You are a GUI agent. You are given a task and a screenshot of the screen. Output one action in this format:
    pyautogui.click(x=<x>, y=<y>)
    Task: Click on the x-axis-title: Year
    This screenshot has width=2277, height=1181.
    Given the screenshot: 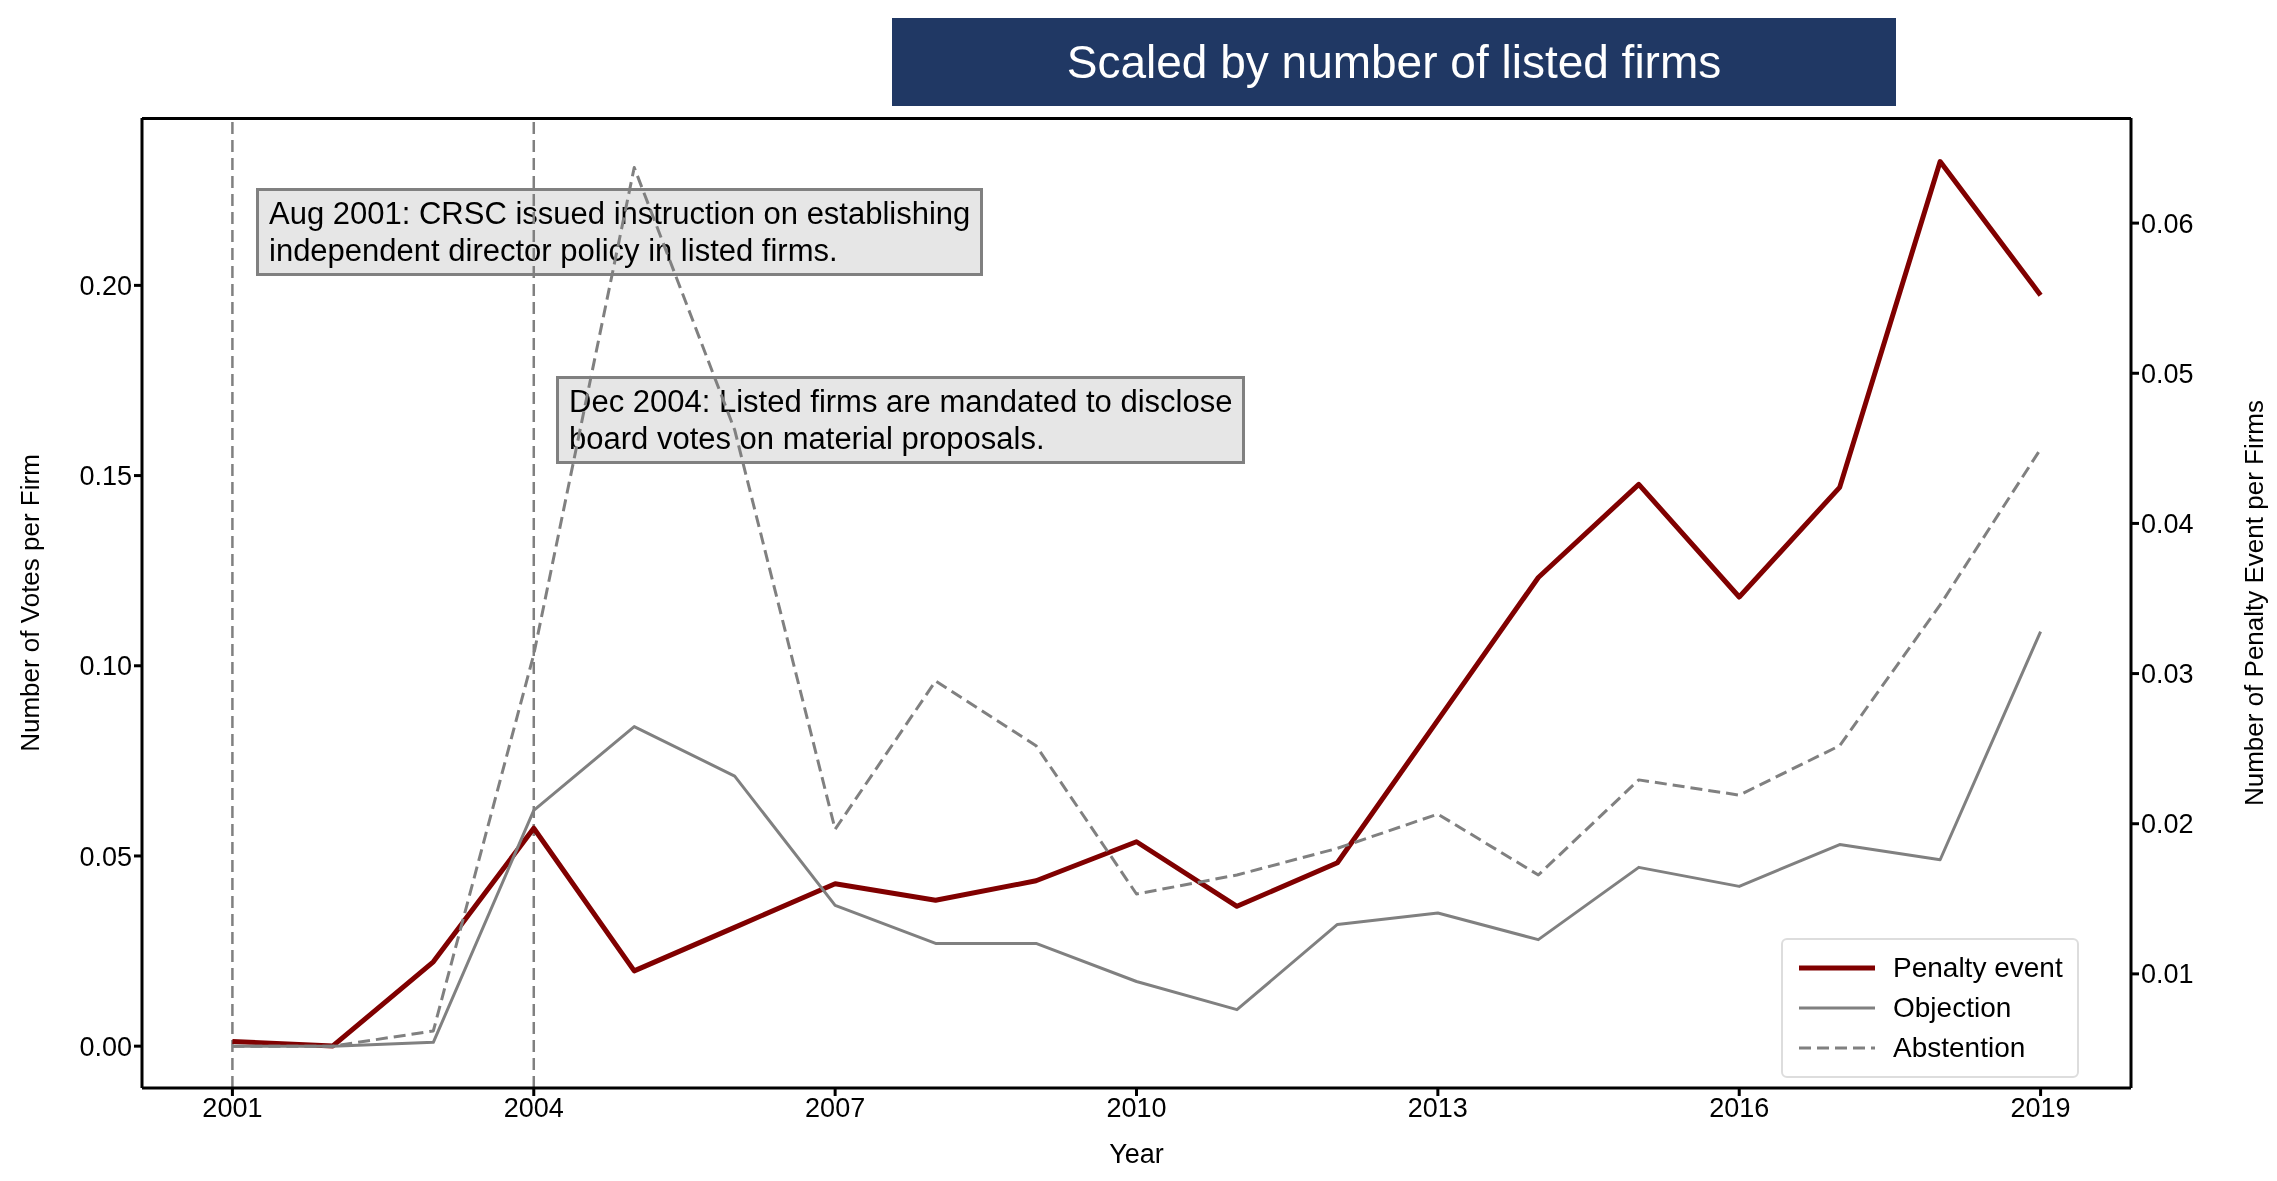 What is the action you would take?
    pyautogui.click(x=1136, y=1154)
    